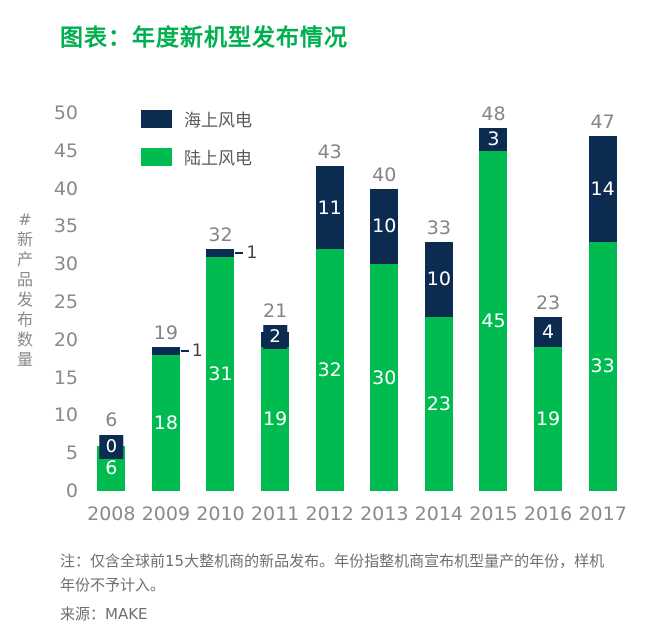 This screenshot has width=652, height=637. I want to click on onshore-value-label: 18, so click(165, 422).